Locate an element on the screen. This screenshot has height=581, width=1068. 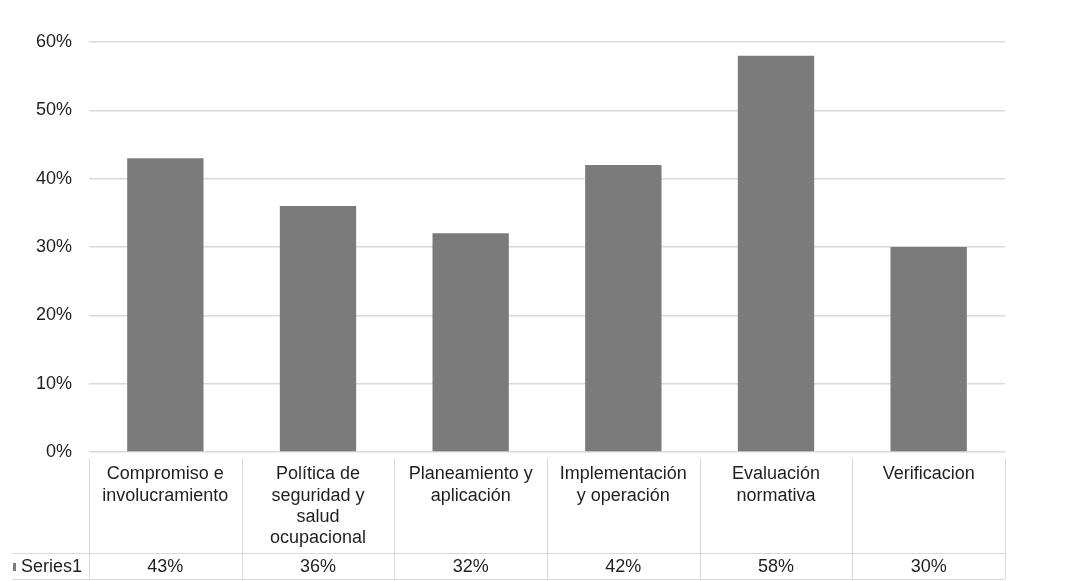
x-tick-label: Política de seguridad y salud ocupacional is located at coordinates (318, 505).